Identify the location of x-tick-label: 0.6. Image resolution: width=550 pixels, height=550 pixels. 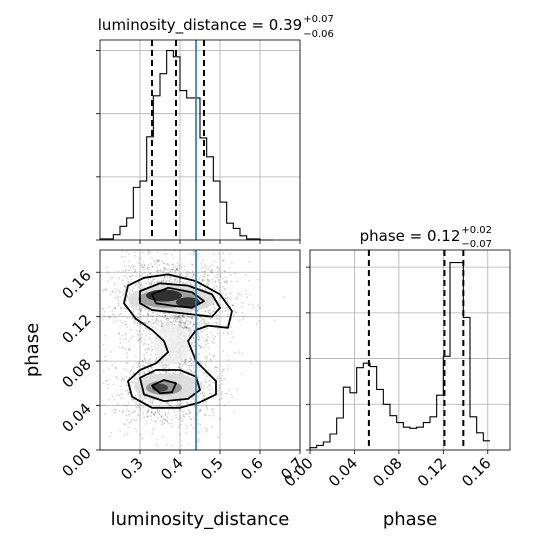
(252, 469).